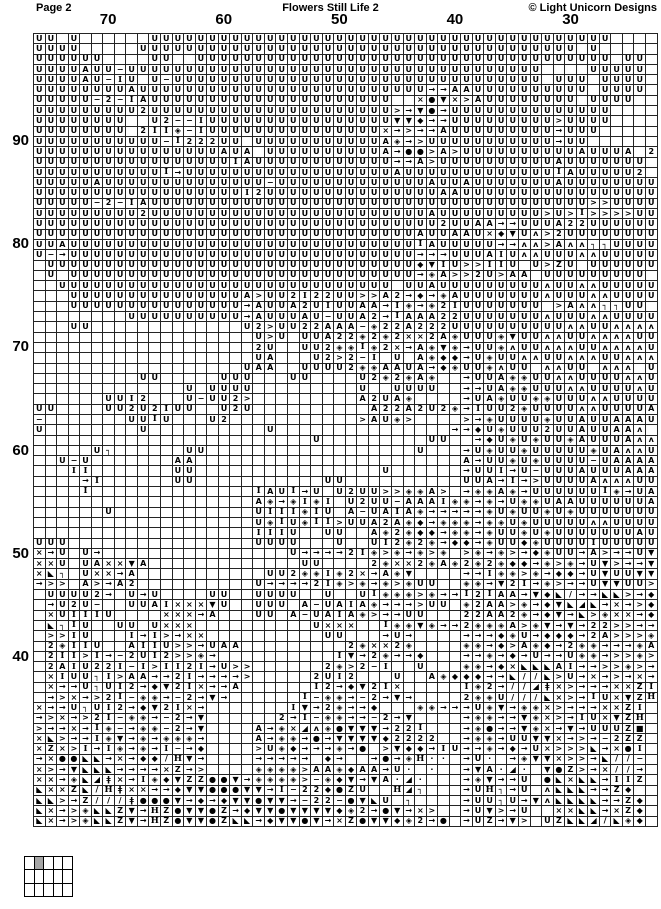 The height and width of the screenshot is (909, 661). Describe the element at coordinates (397, 790) in the screenshot. I see `stitch-cell: H` at that location.